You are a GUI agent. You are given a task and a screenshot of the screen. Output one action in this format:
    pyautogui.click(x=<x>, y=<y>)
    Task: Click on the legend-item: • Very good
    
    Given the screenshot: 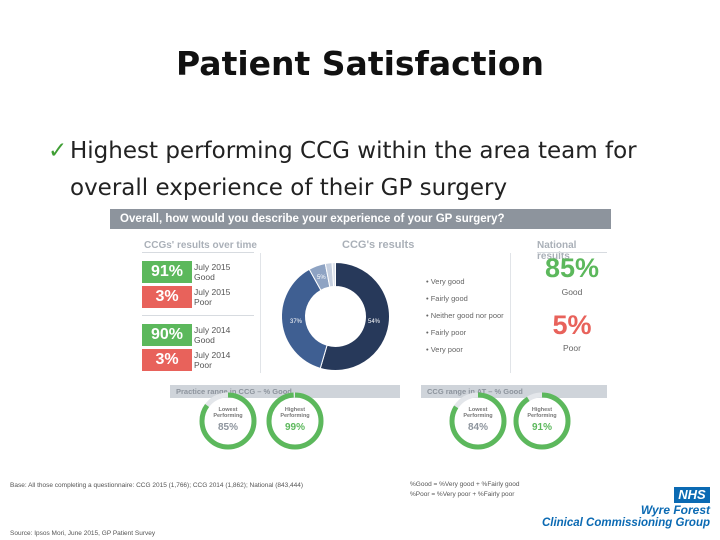 What is the action you would take?
    pyautogui.click(x=445, y=281)
    